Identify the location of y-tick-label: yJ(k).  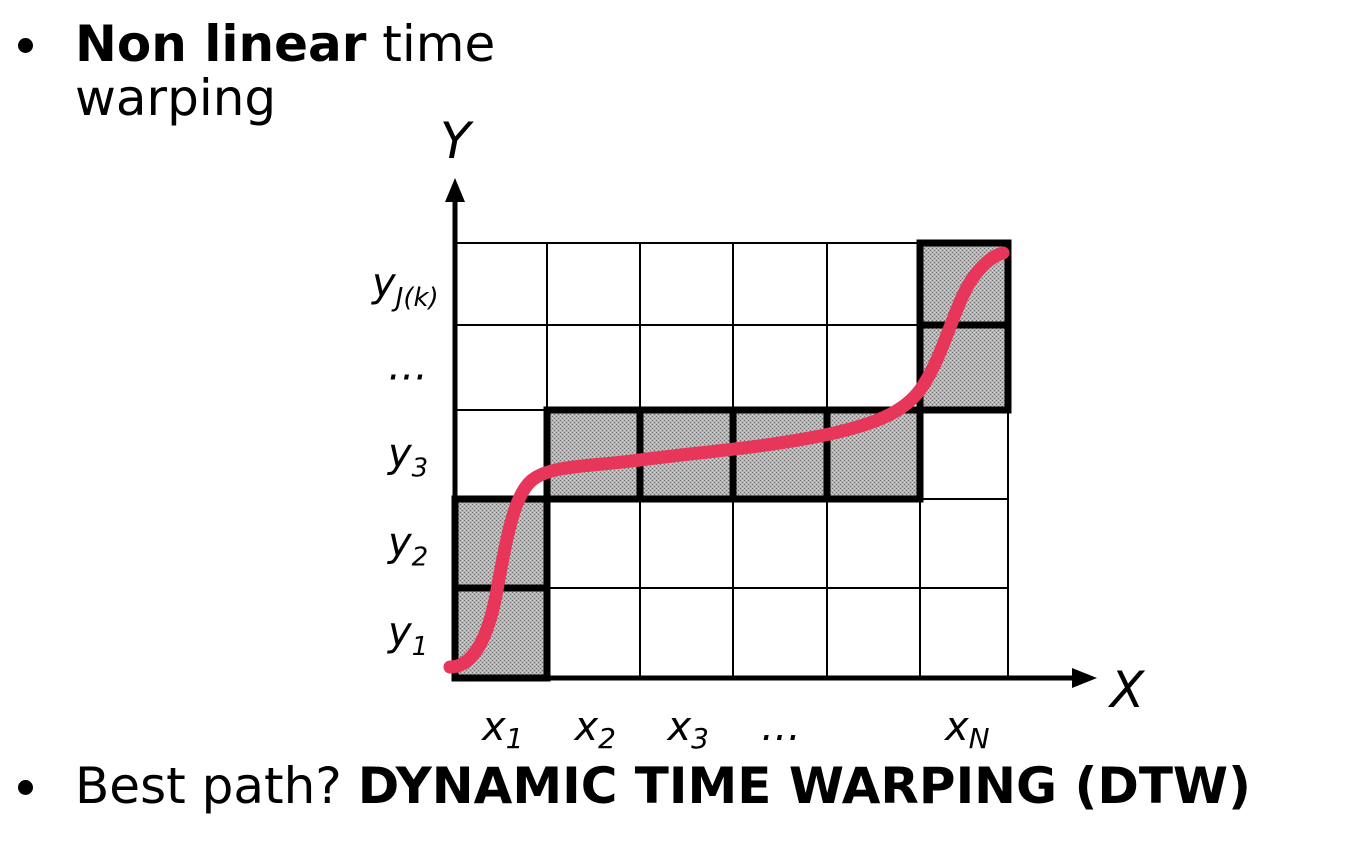
(405, 286).